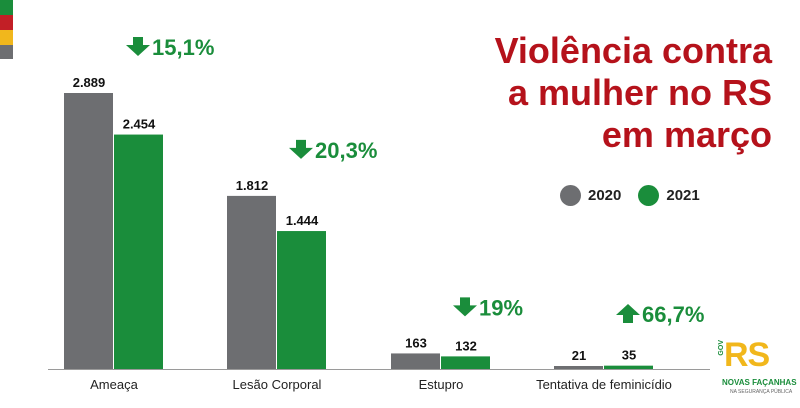 The image size is (800, 408). Describe the element at coordinates (501, 307) in the screenshot. I see `change-label-2: 19%` at that location.